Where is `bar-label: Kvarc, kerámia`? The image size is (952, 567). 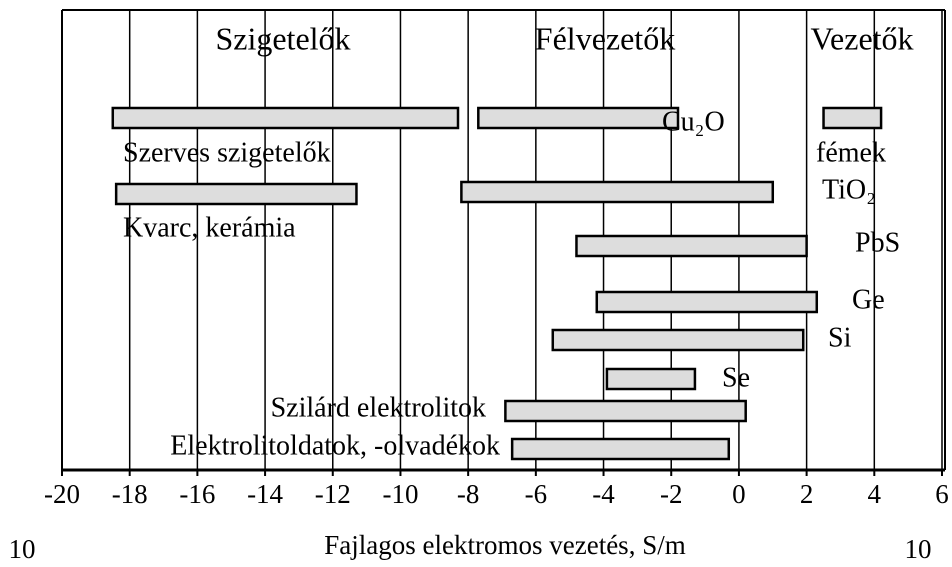
bar-label: Kvarc, kerámia is located at coordinates (209, 227).